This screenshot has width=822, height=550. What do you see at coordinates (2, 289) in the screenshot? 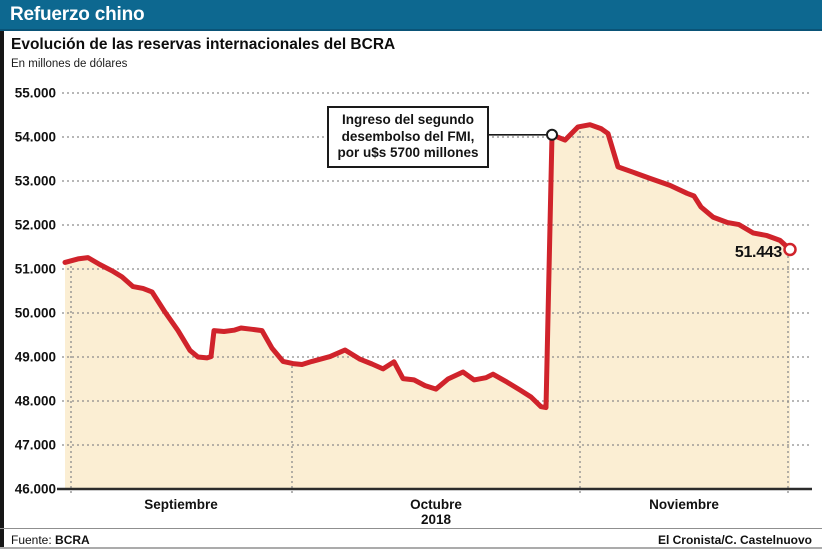
I see `left-accent-bar` at bounding box center [2, 289].